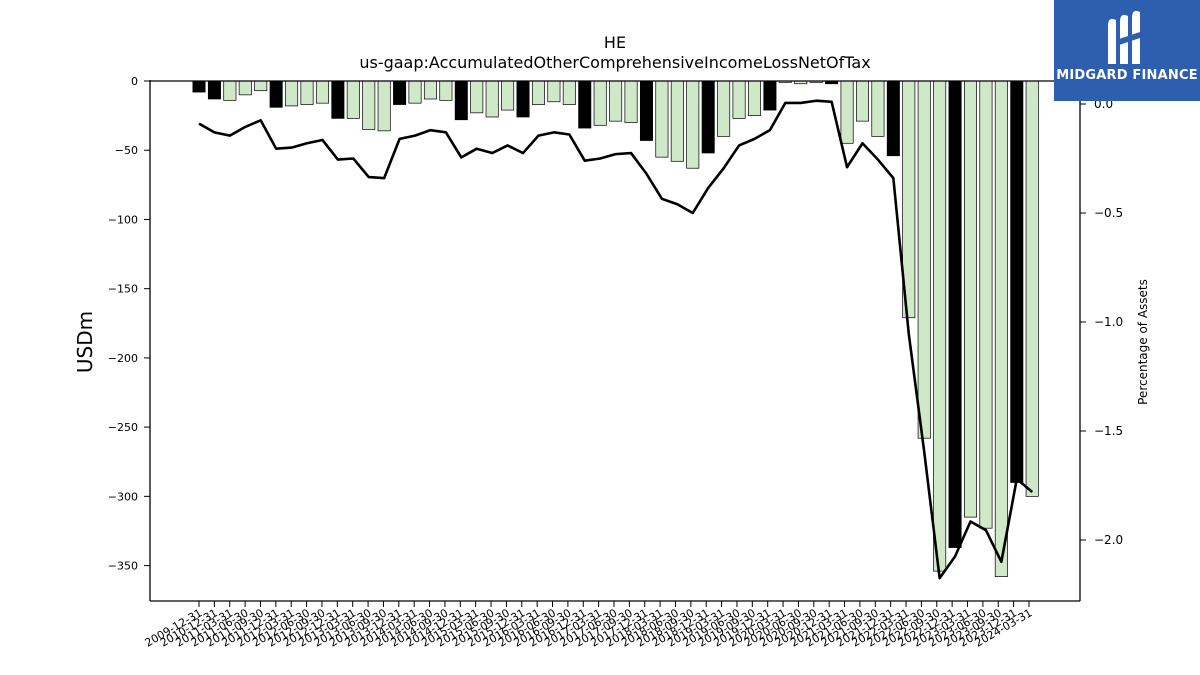  I want to click on y2-tick-label: −1.5, so click(1108, 431).